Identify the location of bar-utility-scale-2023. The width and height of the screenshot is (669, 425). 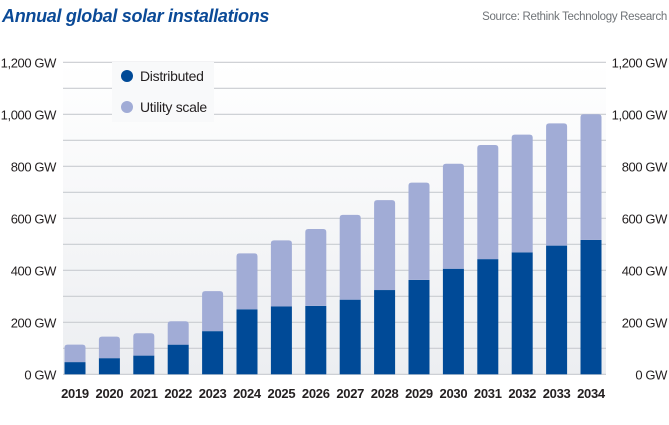
(213, 311).